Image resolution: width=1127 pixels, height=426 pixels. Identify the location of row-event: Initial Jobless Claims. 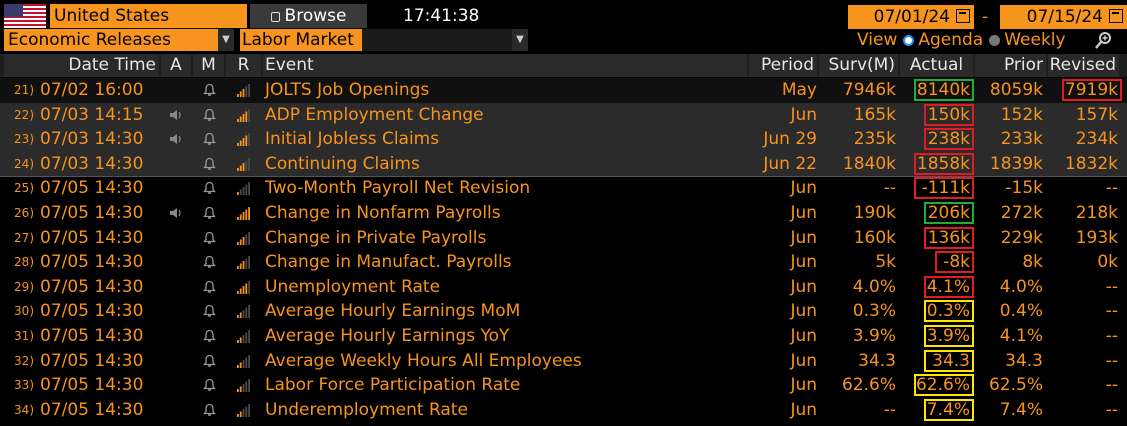
(352, 139).